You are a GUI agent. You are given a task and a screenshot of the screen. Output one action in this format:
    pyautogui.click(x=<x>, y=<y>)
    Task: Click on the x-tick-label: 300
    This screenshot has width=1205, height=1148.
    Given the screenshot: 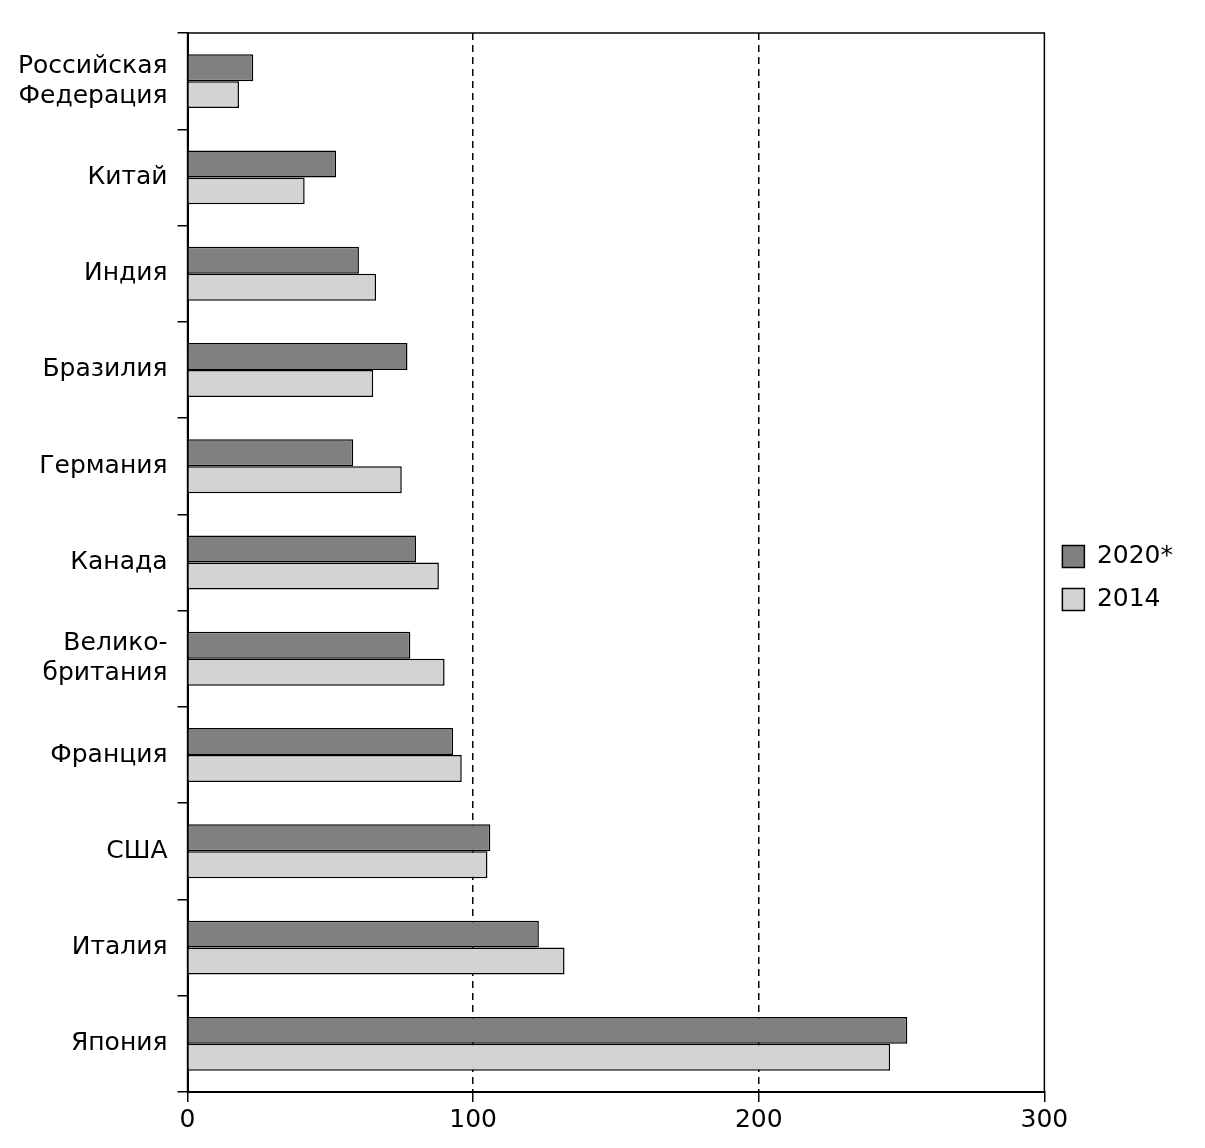 What is the action you would take?
    pyautogui.click(x=1044, y=1118)
    